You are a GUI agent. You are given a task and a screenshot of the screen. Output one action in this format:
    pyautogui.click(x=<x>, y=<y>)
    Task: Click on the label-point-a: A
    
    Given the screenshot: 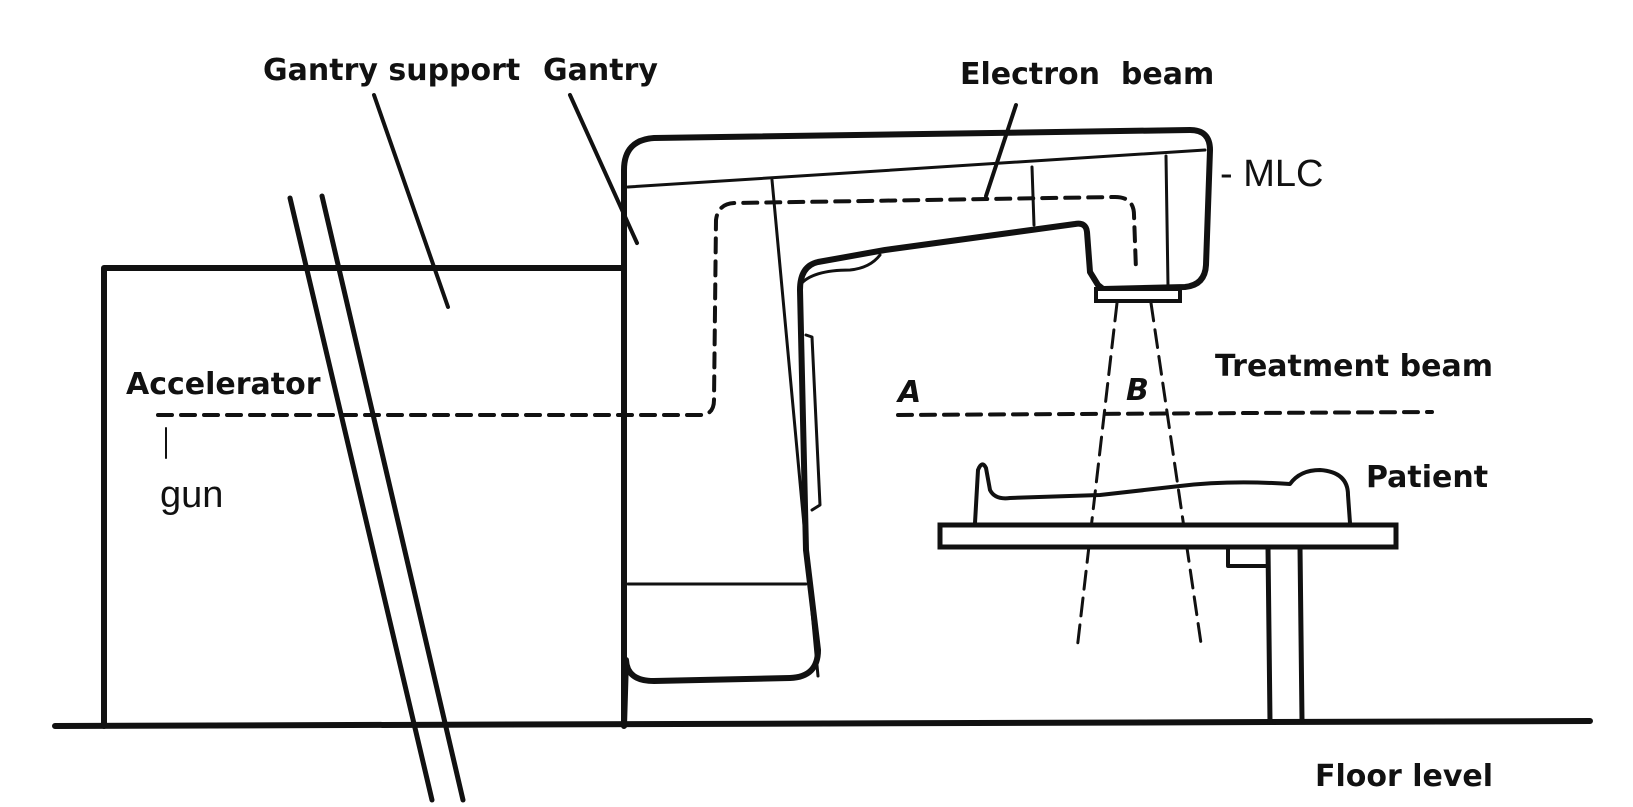 What is the action you would take?
    pyautogui.click(x=908, y=392)
    